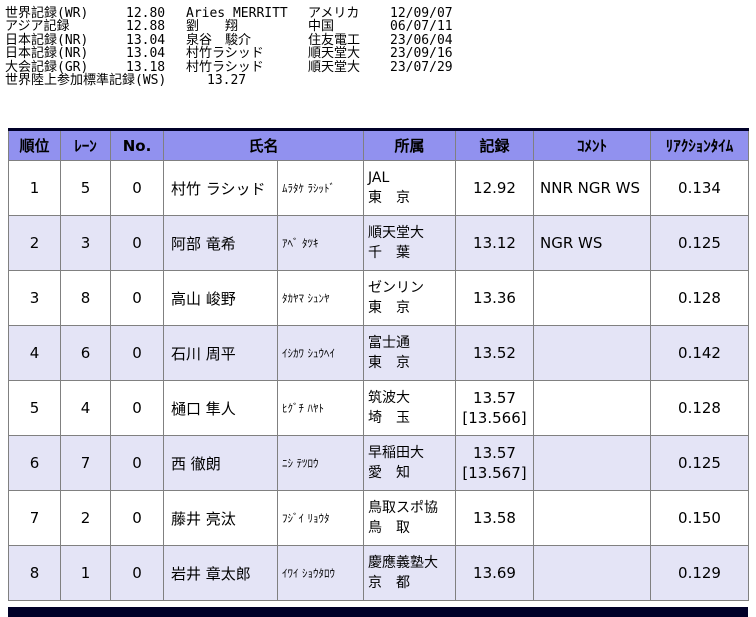 The width and height of the screenshot is (756, 617). What do you see at coordinates (320, 463) in the screenshot?
I see `kana-cell: ﾆｼ ﾃﾂﾛｳ` at bounding box center [320, 463].